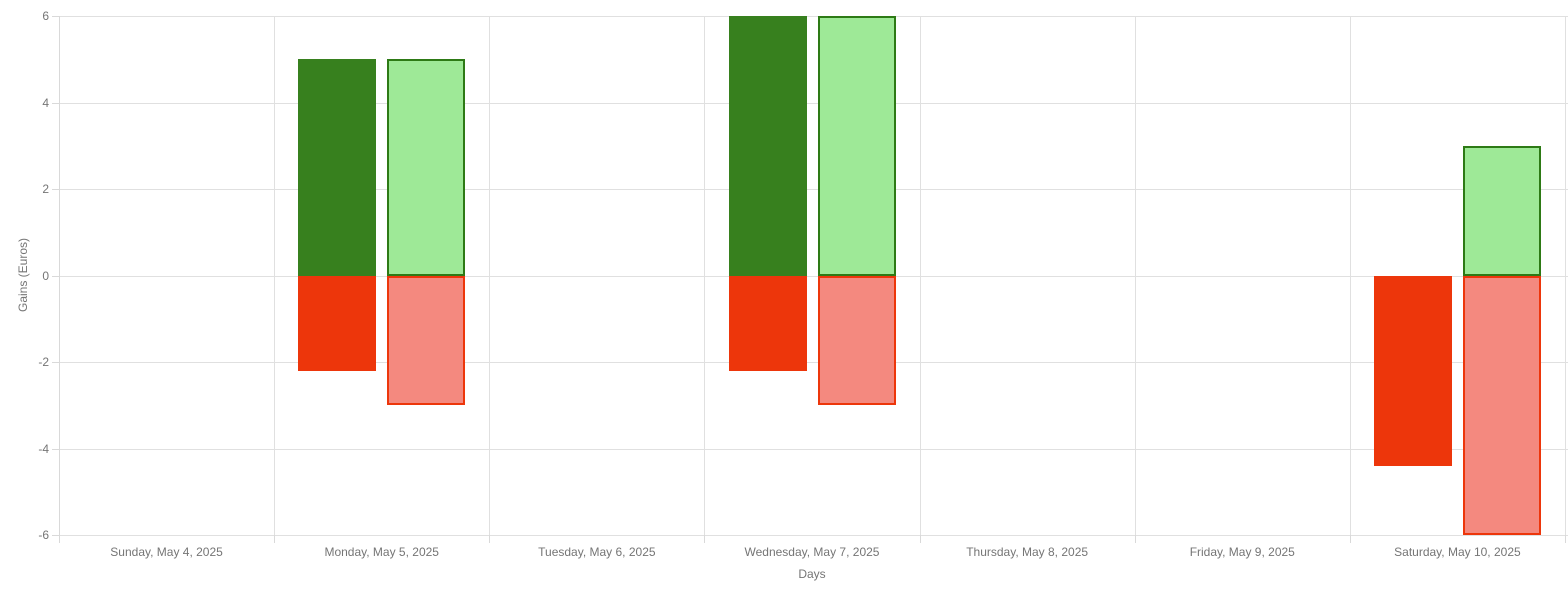  What do you see at coordinates (812, 574) in the screenshot?
I see `x-axis-title: Days` at bounding box center [812, 574].